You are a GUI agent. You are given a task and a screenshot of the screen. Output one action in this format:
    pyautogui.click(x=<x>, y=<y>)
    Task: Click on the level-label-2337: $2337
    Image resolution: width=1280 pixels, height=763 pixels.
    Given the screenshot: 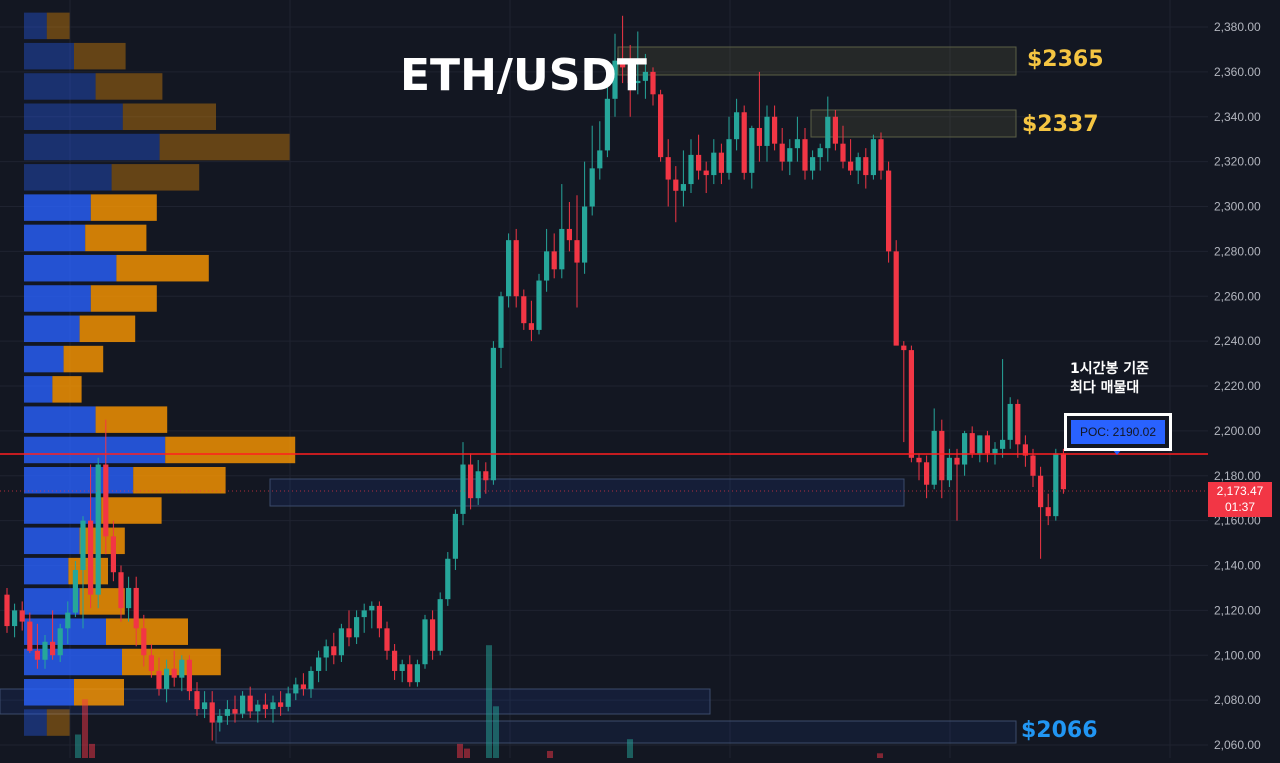 What is the action you would take?
    pyautogui.click(x=1060, y=124)
    